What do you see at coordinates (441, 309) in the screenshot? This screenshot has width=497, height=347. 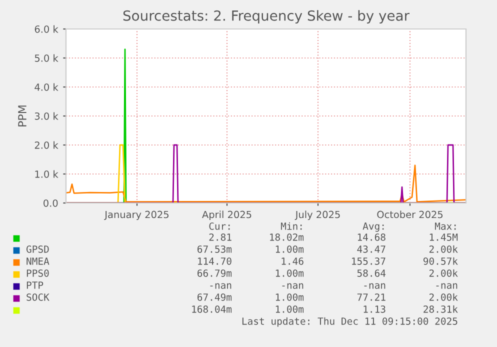 I see `text: 28.31k` at bounding box center [441, 309].